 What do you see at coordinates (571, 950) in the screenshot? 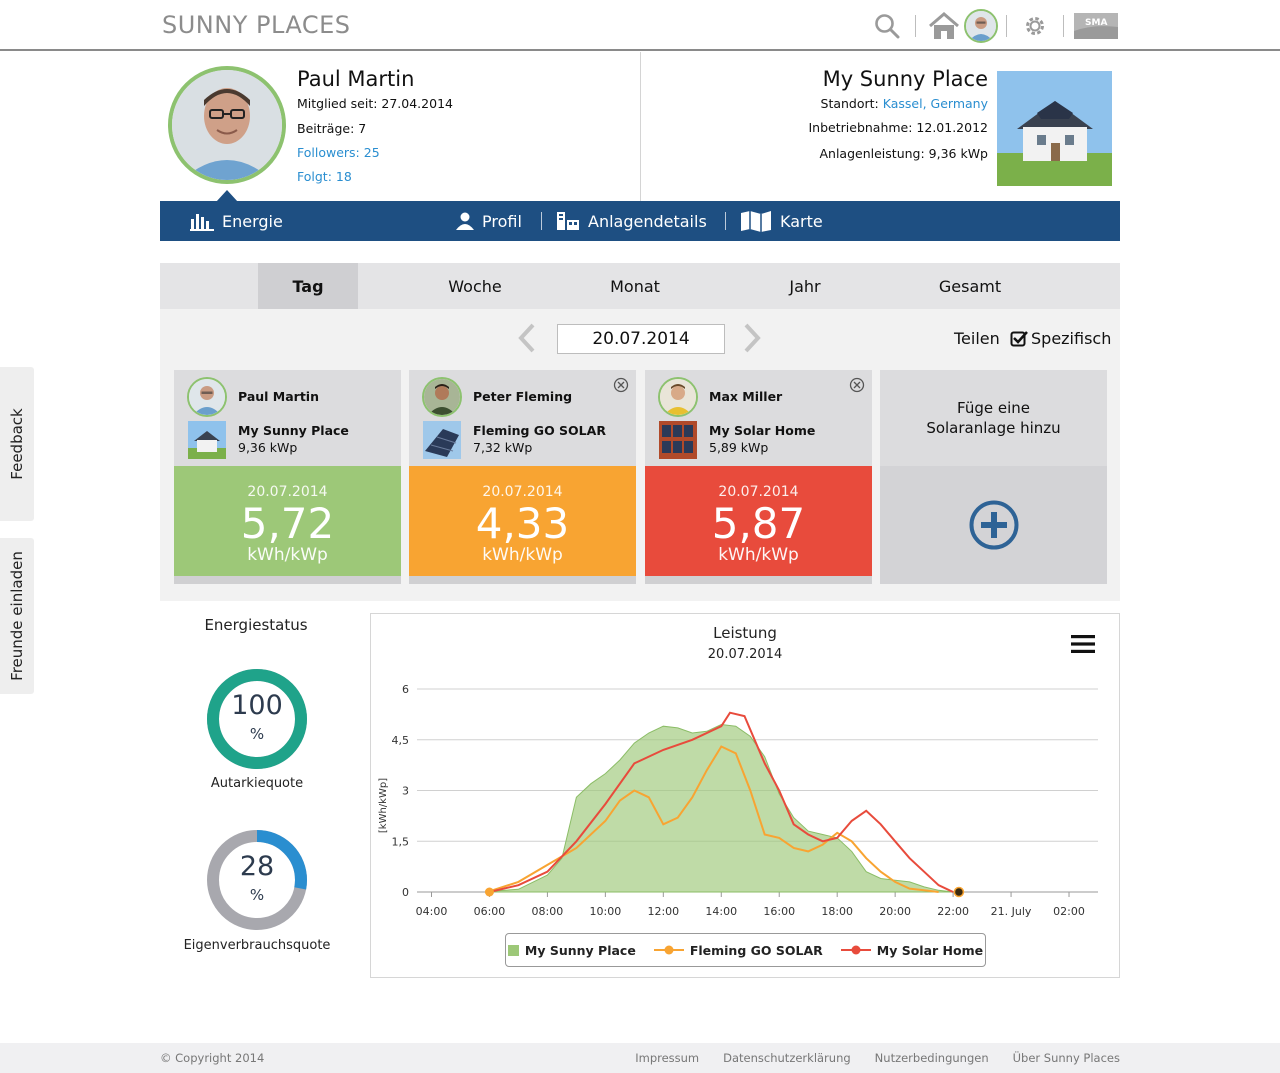
I see `legend-item-sunny-place: My Sunny Place` at bounding box center [571, 950].